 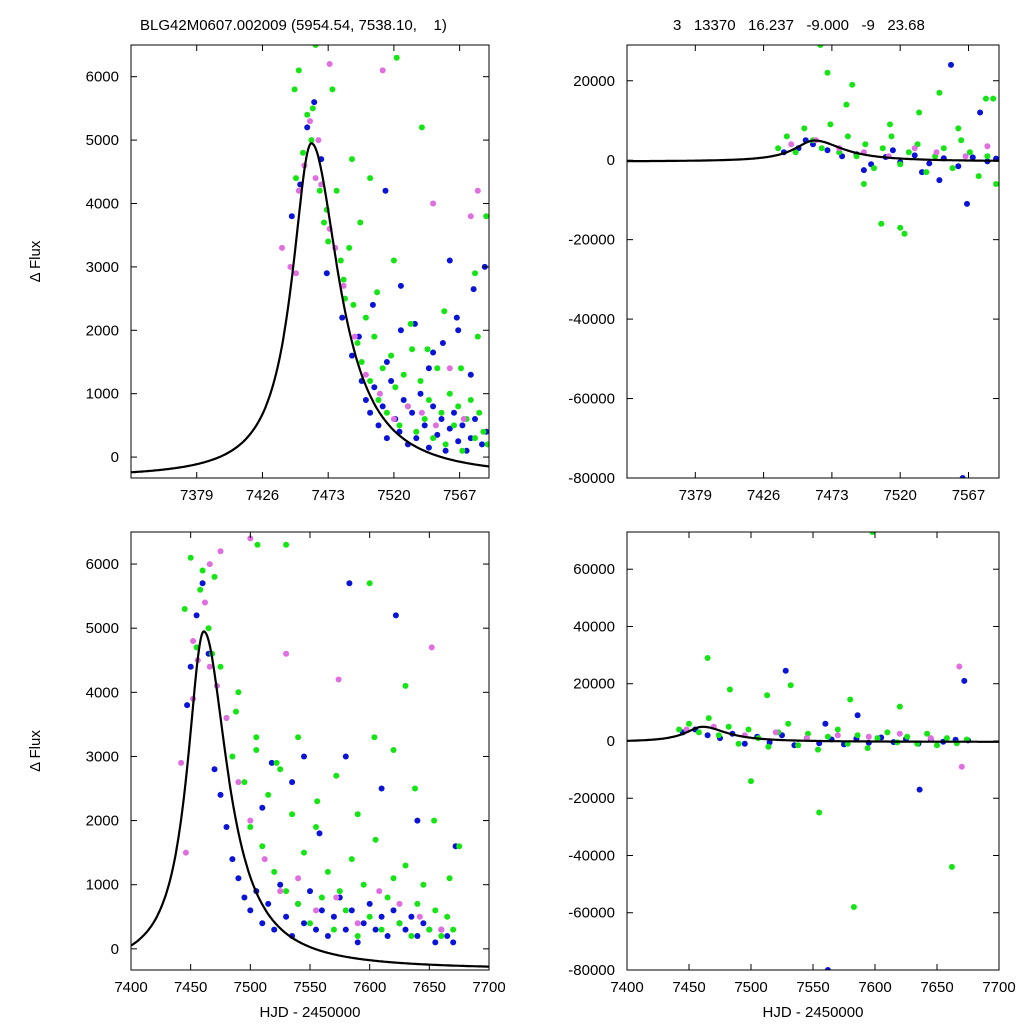 What do you see at coordinates (695, 495) in the screenshot?
I see `x-tick-label: 7379` at bounding box center [695, 495].